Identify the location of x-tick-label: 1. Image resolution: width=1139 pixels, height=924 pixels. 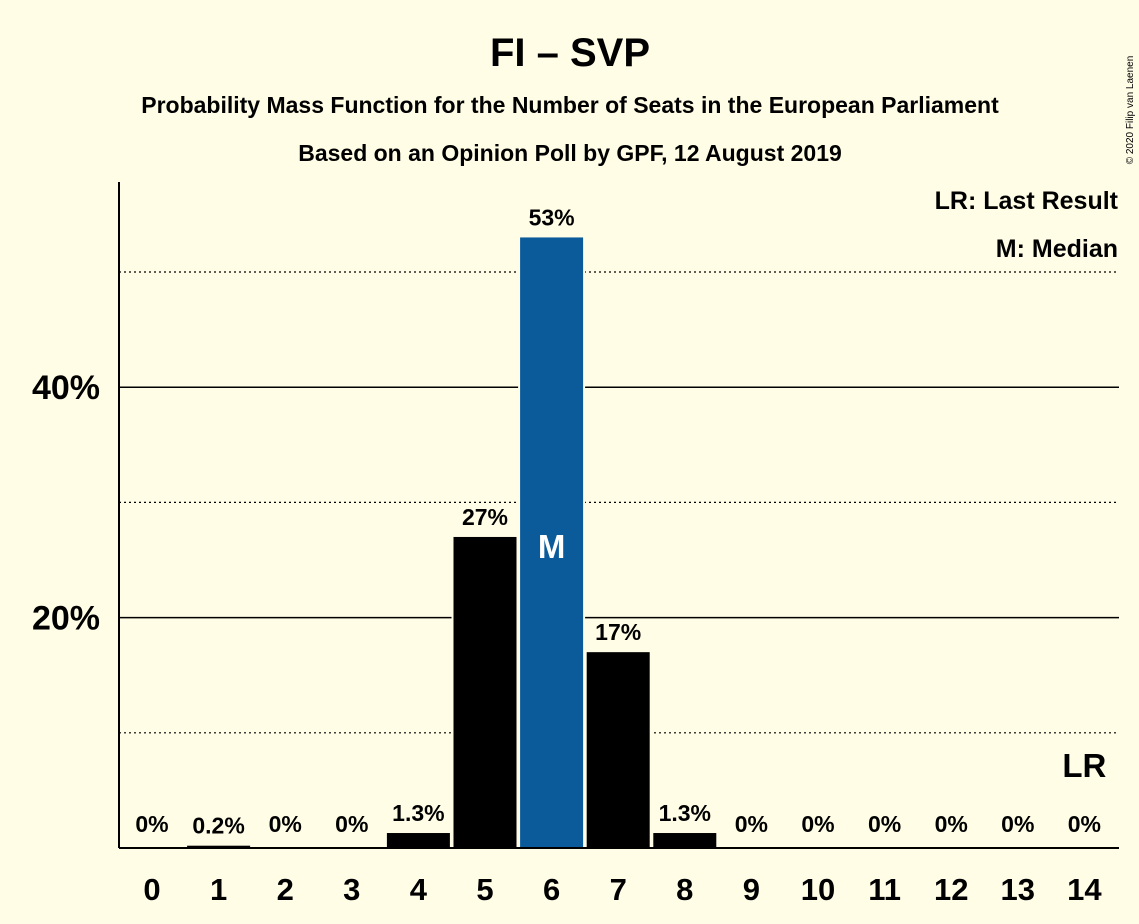
(218, 889).